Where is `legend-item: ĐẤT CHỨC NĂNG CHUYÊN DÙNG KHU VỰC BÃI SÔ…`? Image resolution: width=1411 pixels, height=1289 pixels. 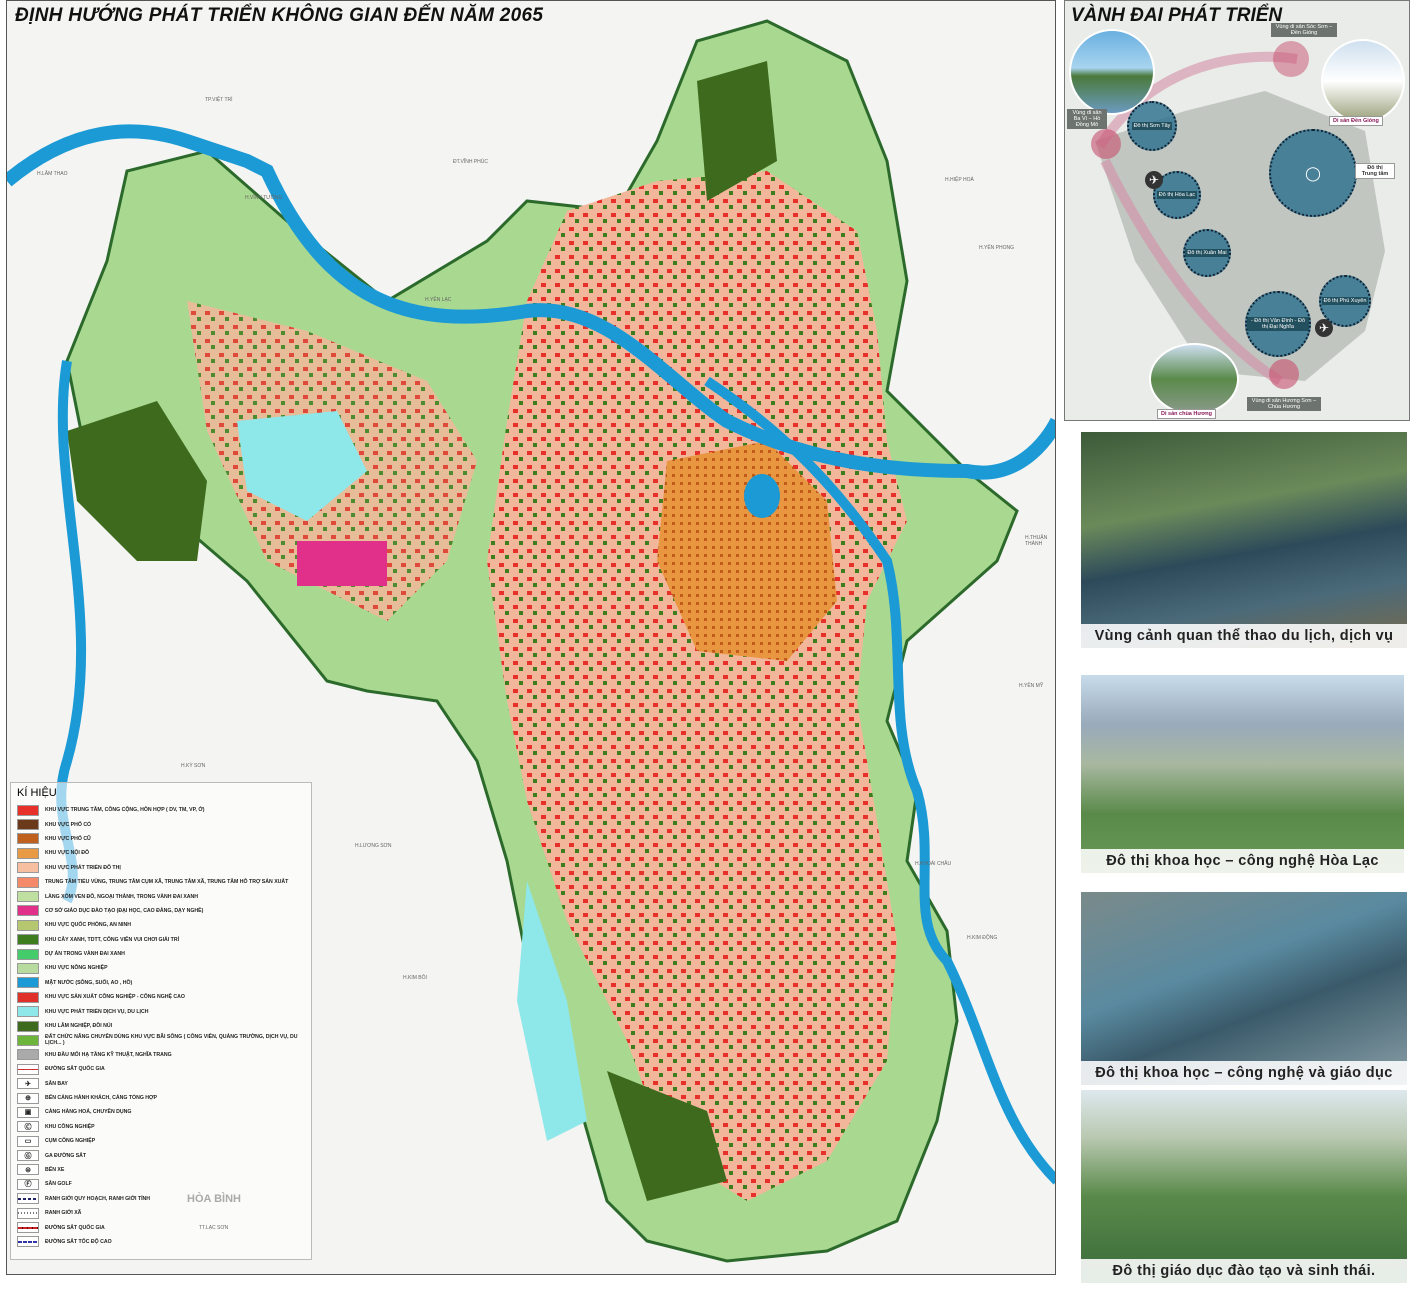 legend-item: ĐẤT CHỨC NĂNG CHUYÊN DÙNG KHU VỰC BÃI SÔ… is located at coordinates (161, 1040).